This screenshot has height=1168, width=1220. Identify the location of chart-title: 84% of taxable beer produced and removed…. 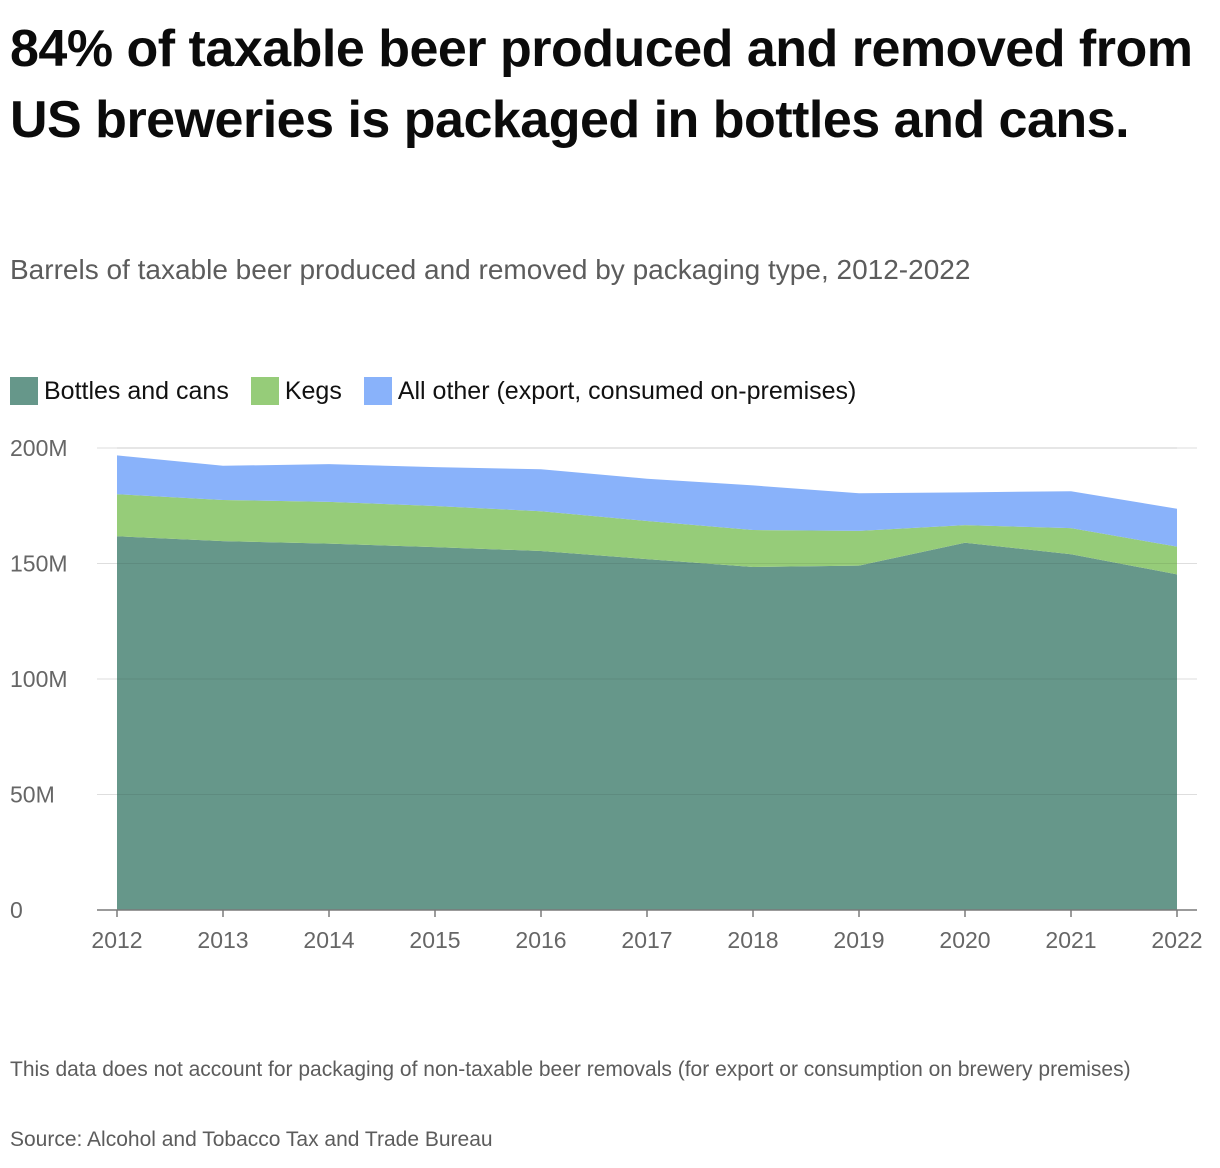
(601, 84).